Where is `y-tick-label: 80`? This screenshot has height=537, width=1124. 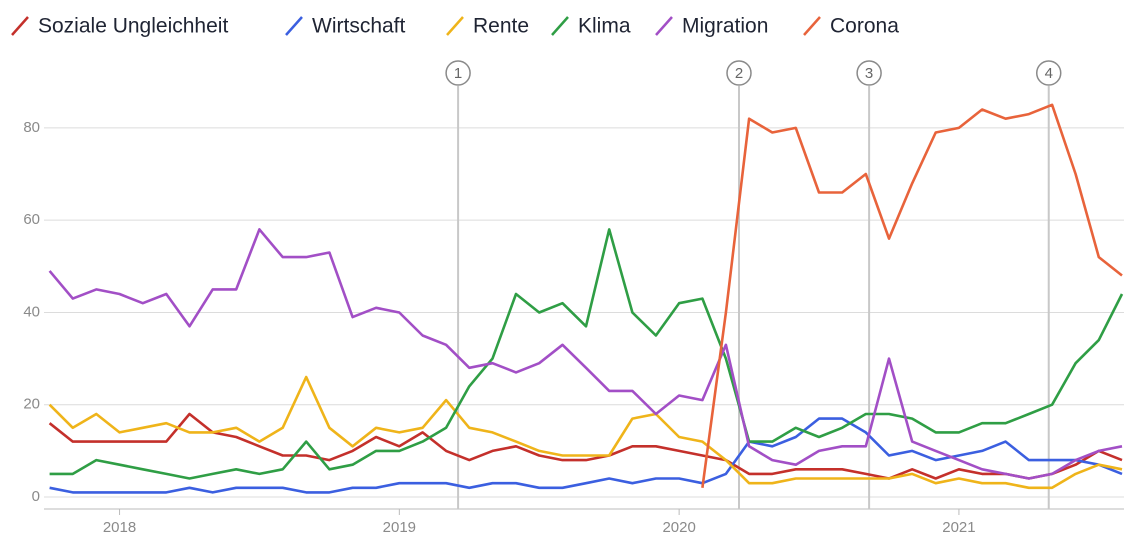 y-tick-label: 80 is located at coordinates (31, 127).